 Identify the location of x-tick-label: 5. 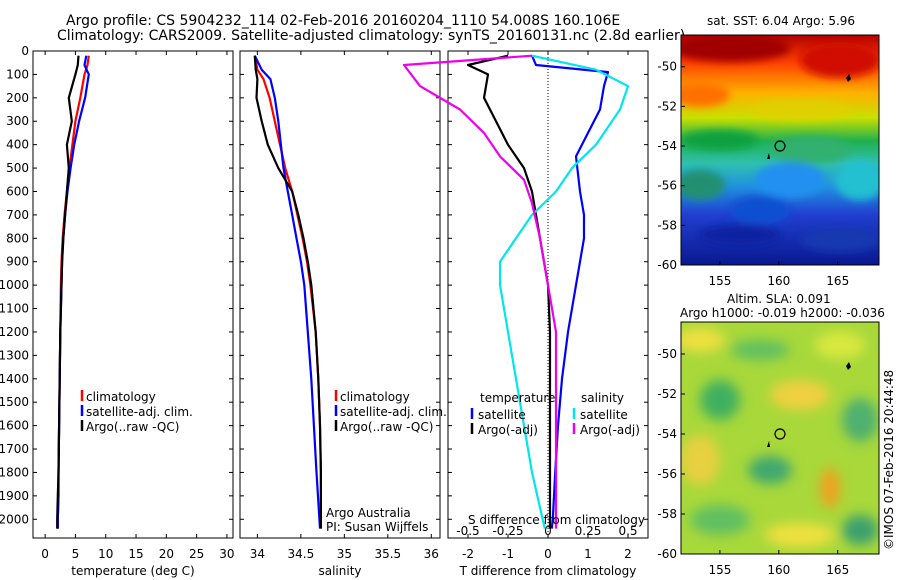
(76, 554).